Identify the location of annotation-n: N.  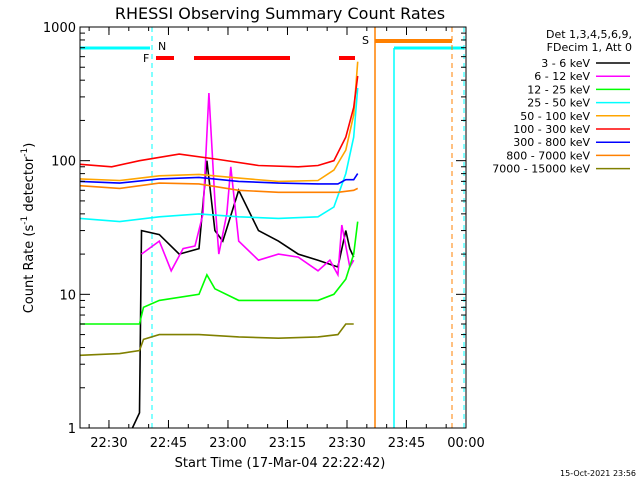
(162, 46).